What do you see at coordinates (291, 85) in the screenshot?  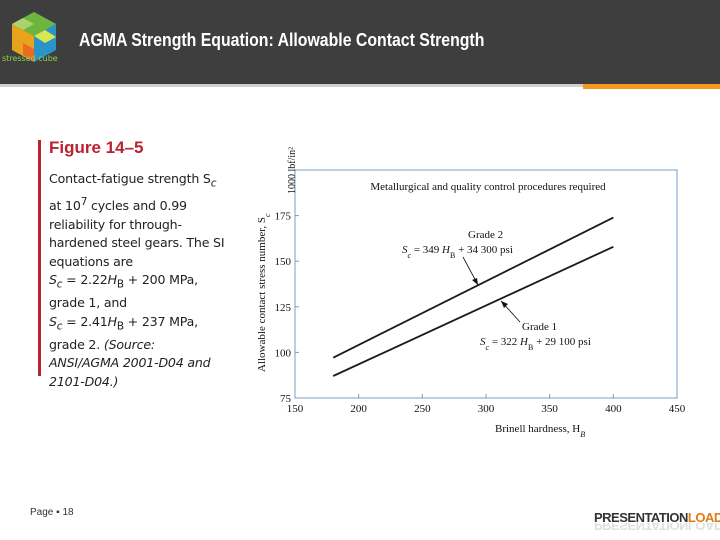 I see `header-divider` at bounding box center [291, 85].